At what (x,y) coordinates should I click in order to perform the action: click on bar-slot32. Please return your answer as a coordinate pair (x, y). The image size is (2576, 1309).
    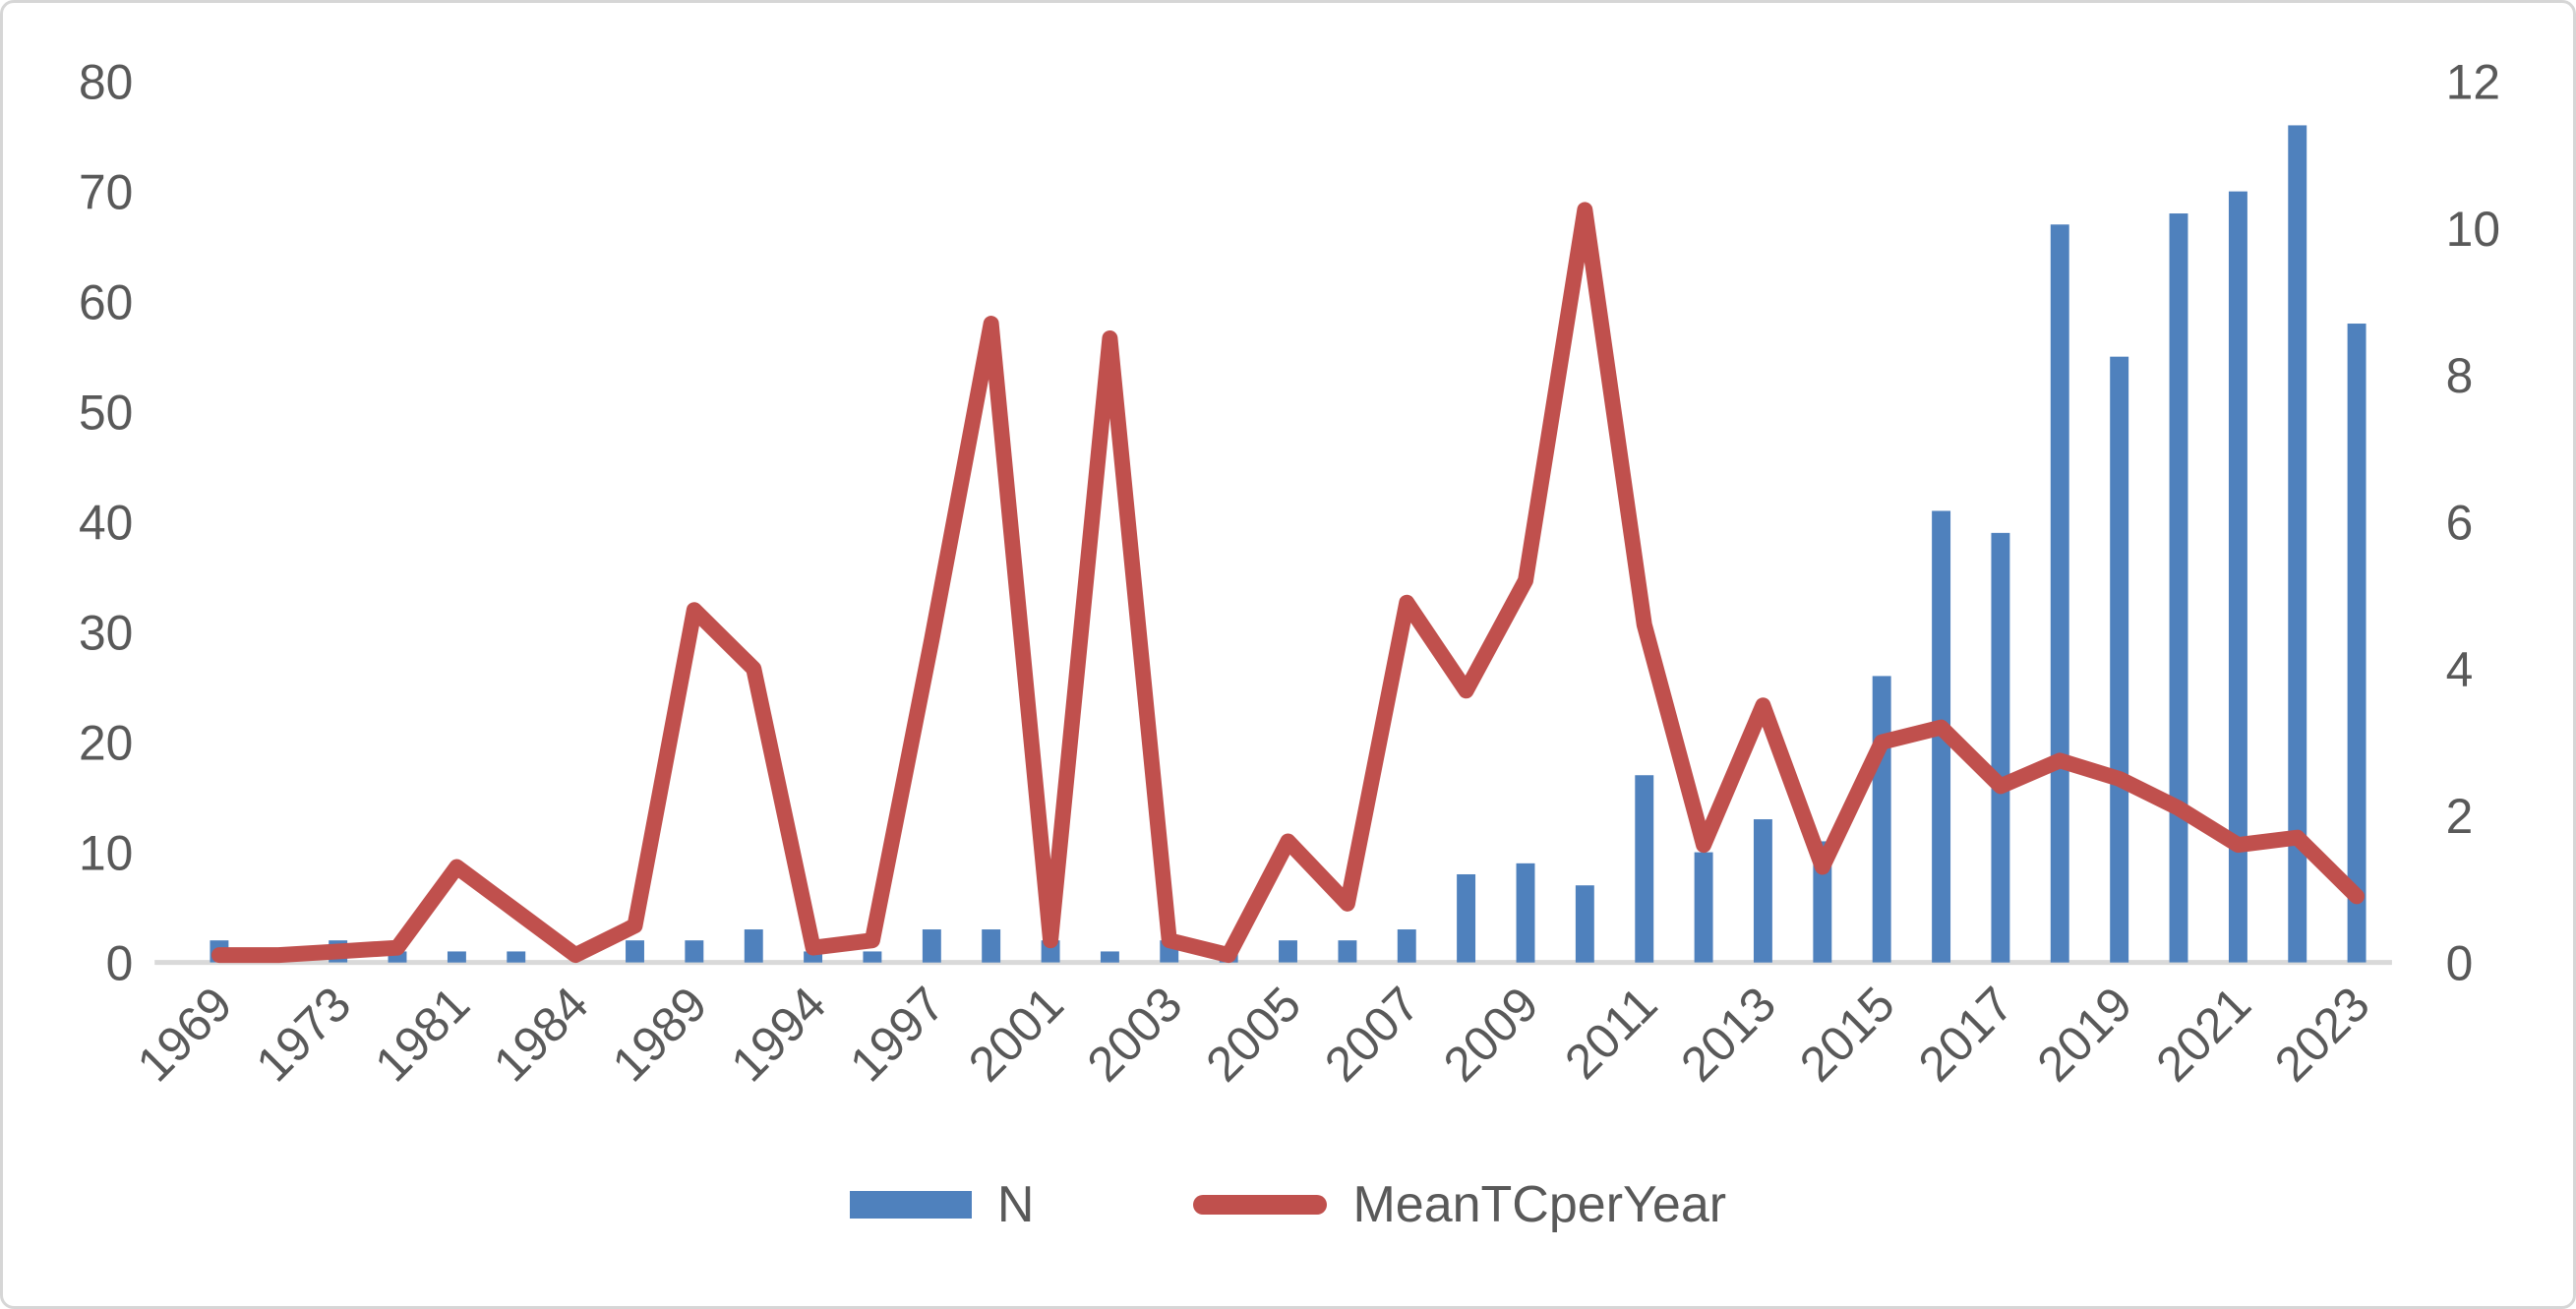
    Looking at the image, I should click on (2059, 593).